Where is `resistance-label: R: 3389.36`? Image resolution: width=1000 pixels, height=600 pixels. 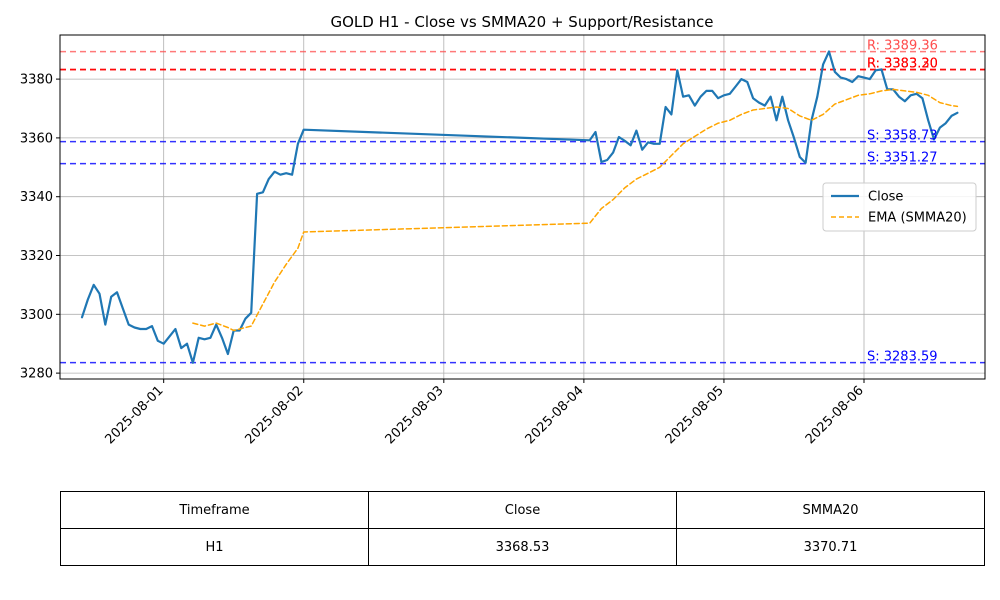 resistance-label: R: 3389.36 is located at coordinates (902, 46).